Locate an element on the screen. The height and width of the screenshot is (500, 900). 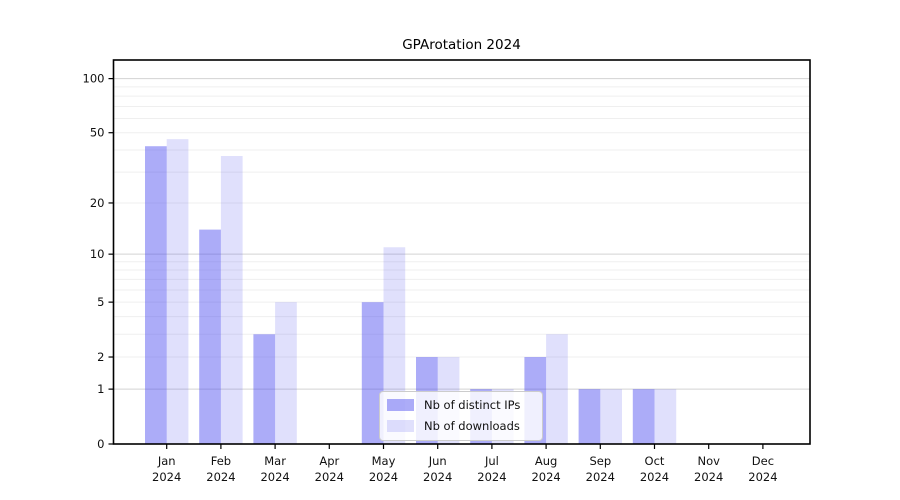
bar-downloads-jan is located at coordinates (177, 291).